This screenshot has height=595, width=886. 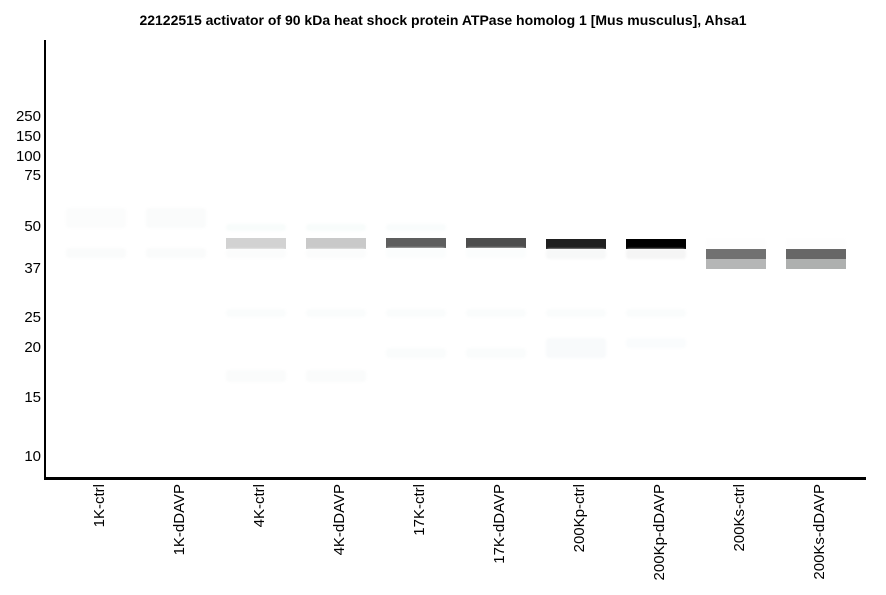 I want to click on band-200Kp-ctrl-42kda, so click(x=576, y=254).